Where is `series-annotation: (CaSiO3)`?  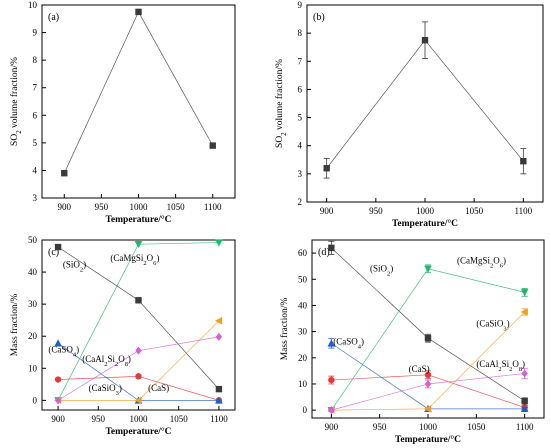
series-annotation: (CaSiO3) is located at coordinates (492, 325).